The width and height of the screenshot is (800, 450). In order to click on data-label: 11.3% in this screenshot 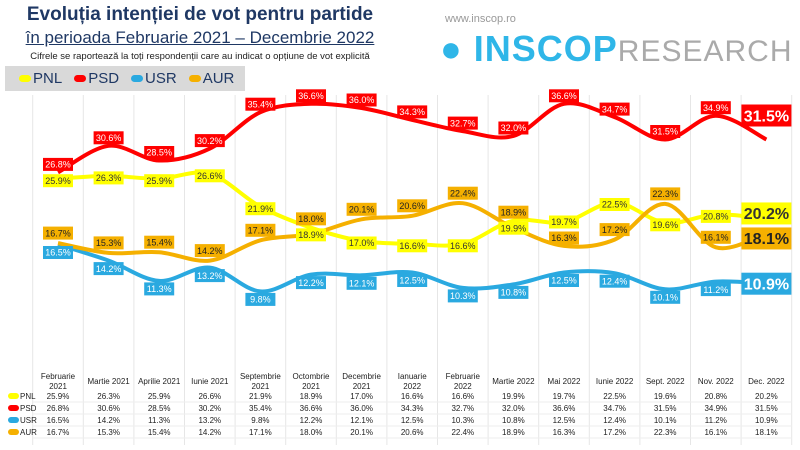, I will do `click(159, 289)`.